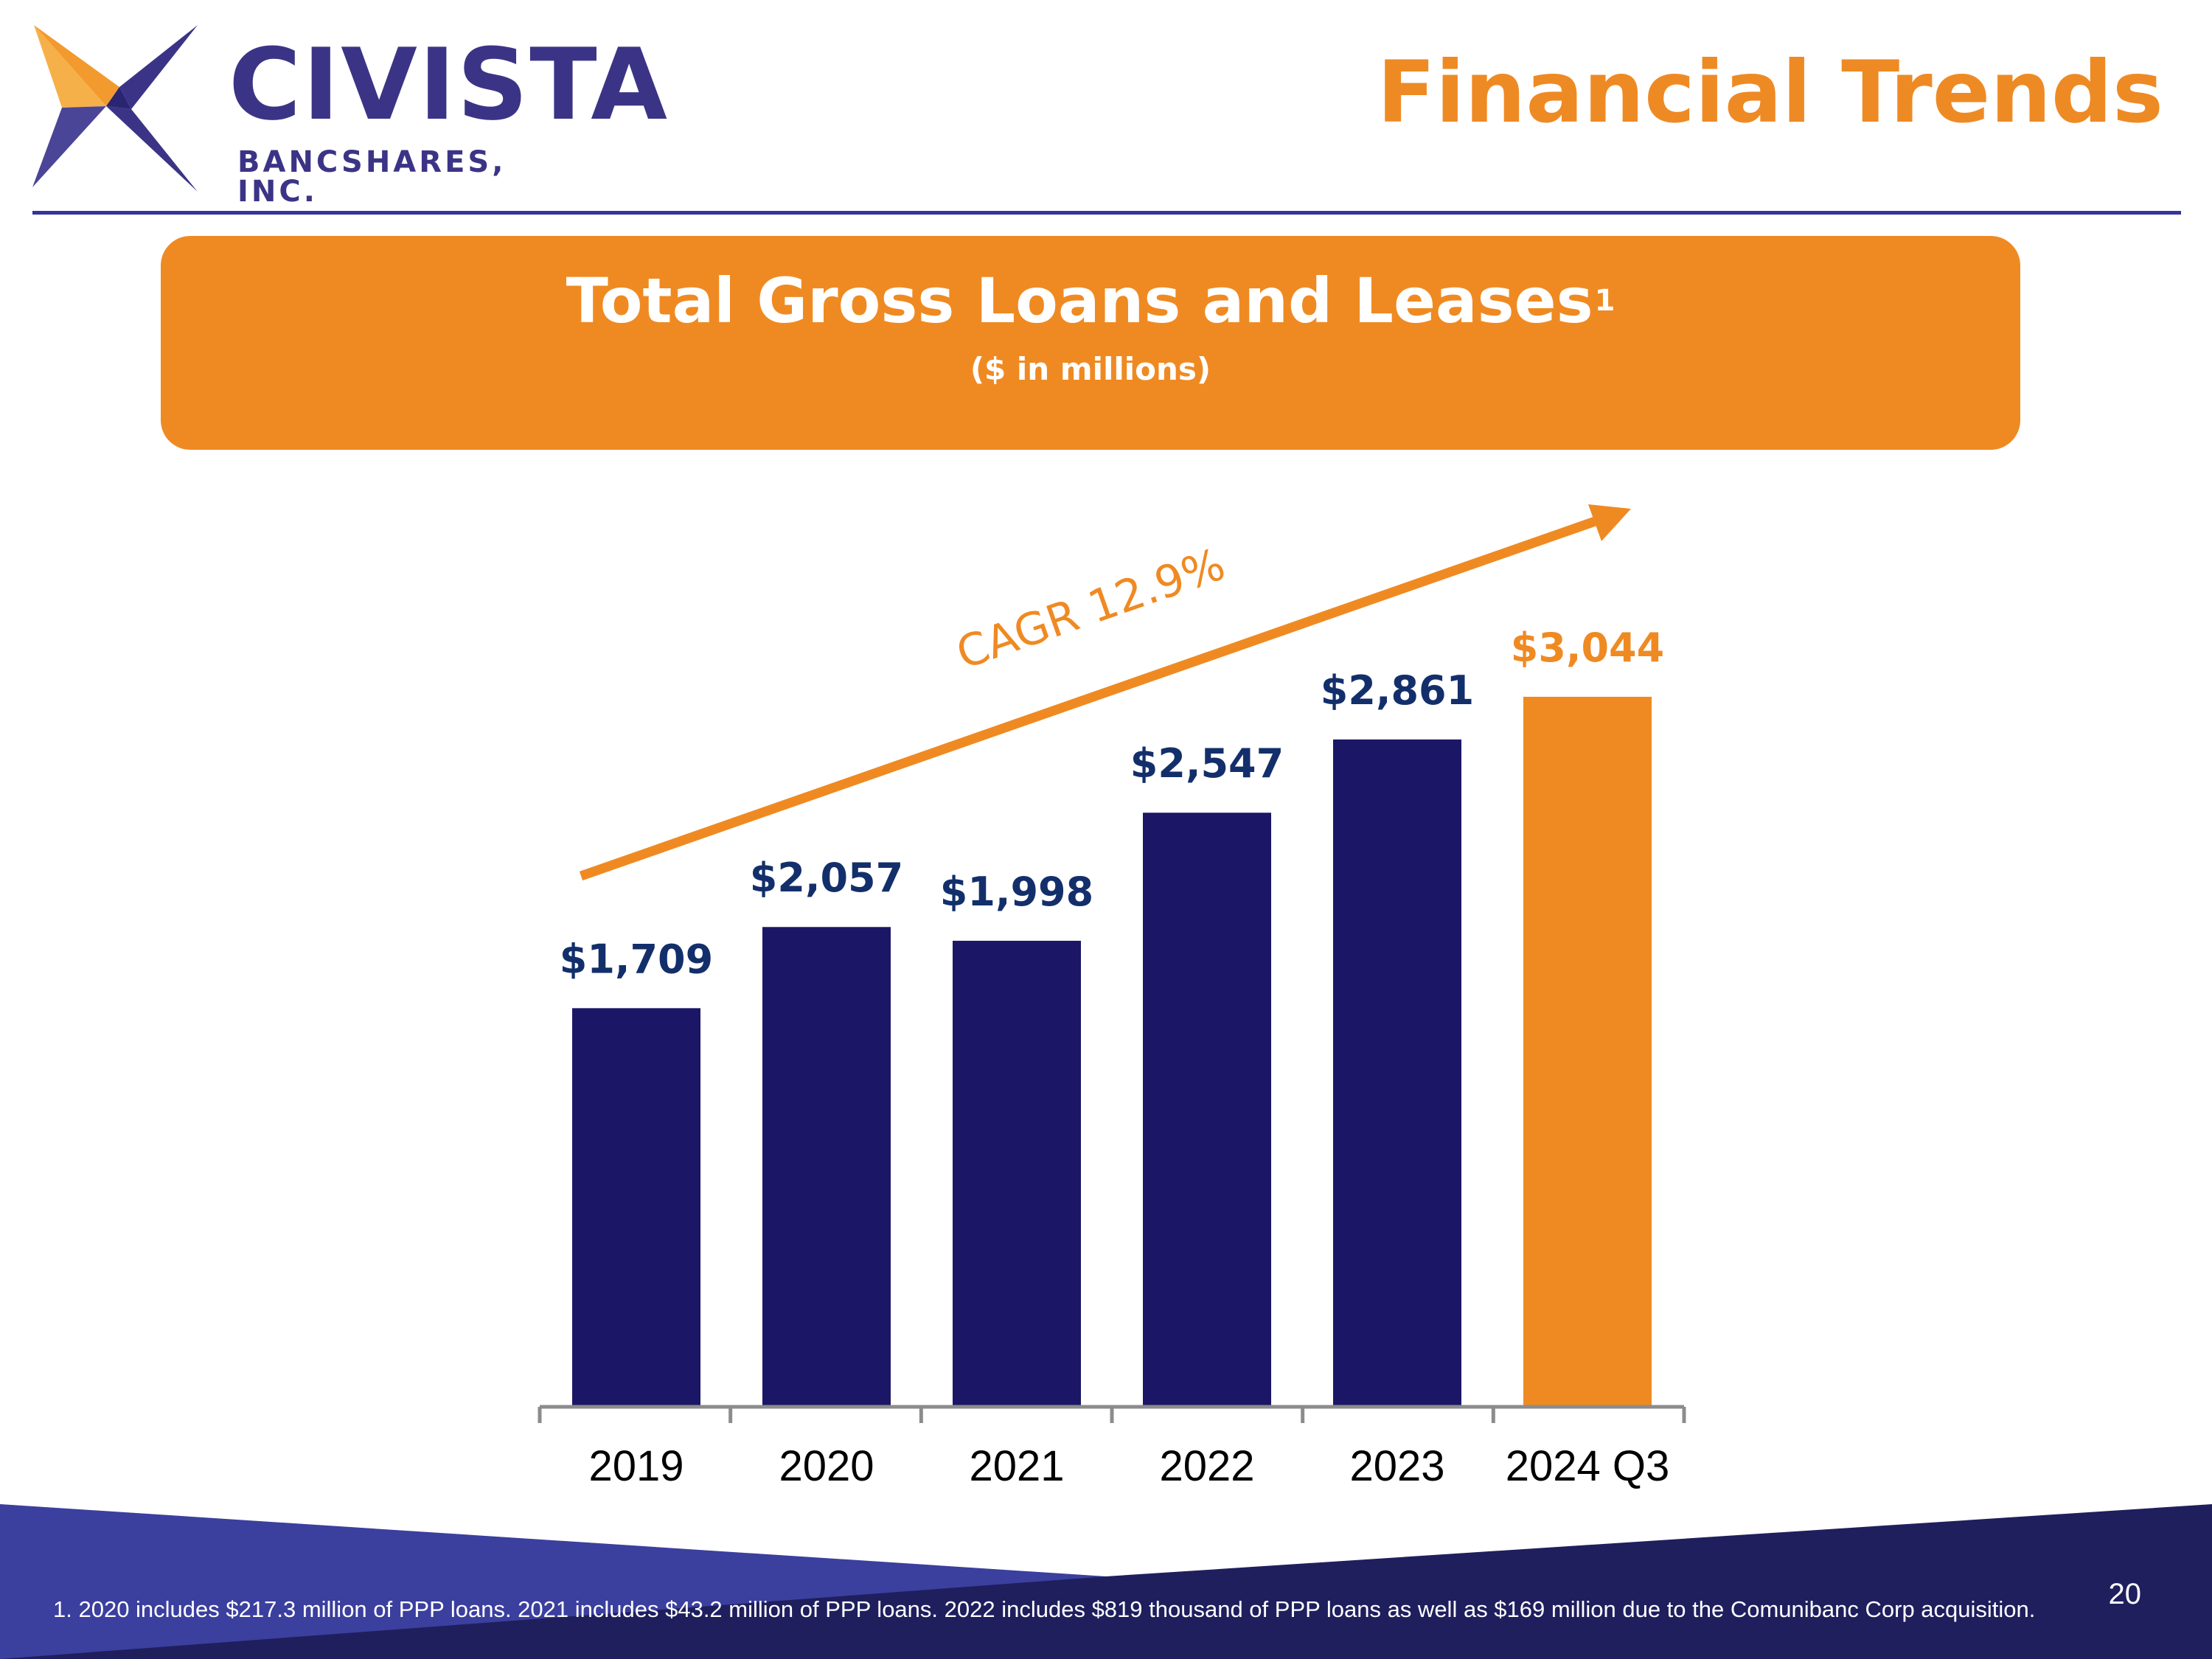  I want to click on logo-name: CIVISTA, so click(449, 84).